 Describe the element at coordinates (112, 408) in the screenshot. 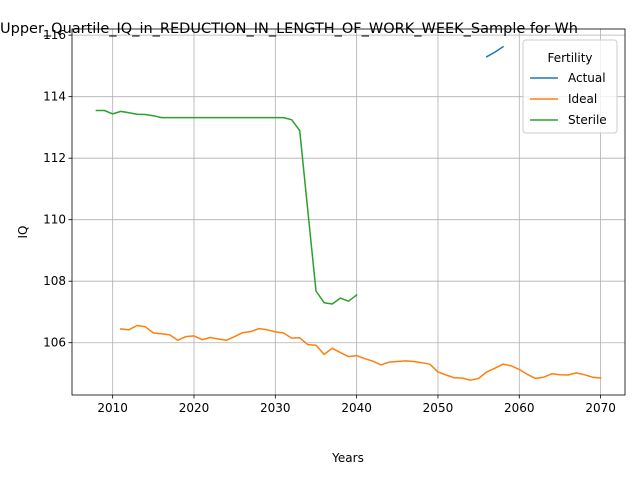

I see `x-tick-label: 2010` at that location.